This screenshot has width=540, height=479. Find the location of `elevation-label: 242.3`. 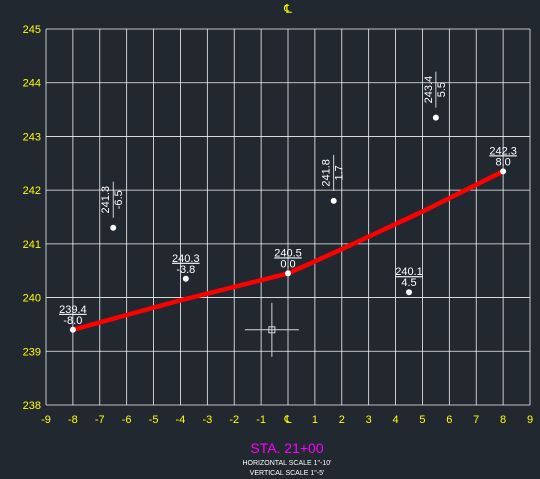

elevation-label: 242.3 is located at coordinates (503, 151).